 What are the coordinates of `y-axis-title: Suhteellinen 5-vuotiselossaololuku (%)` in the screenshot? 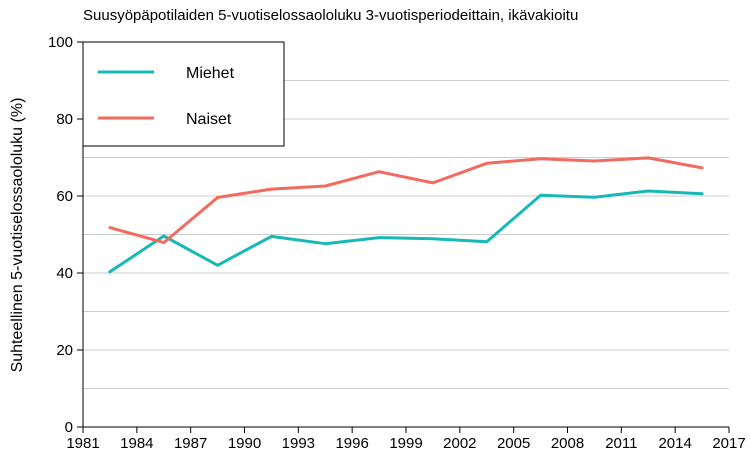 It's located at (17, 235).